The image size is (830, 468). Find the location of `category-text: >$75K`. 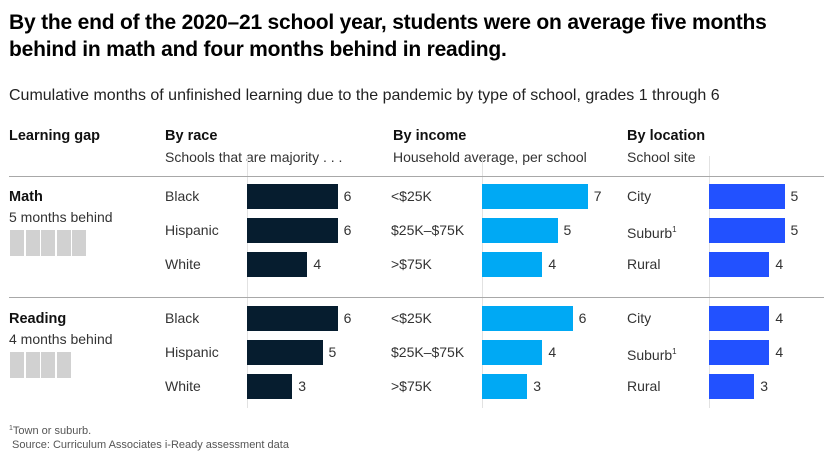

category-text: >$75K is located at coordinates (411, 264).